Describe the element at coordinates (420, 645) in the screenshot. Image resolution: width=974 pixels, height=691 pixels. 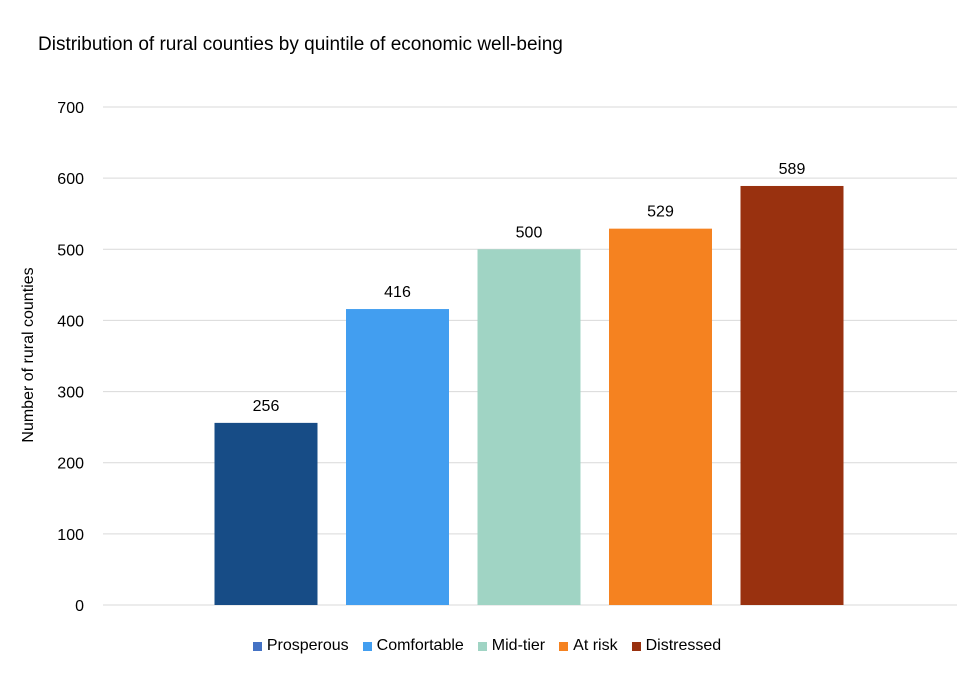
I see `legend-label: Comfortable` at that location.